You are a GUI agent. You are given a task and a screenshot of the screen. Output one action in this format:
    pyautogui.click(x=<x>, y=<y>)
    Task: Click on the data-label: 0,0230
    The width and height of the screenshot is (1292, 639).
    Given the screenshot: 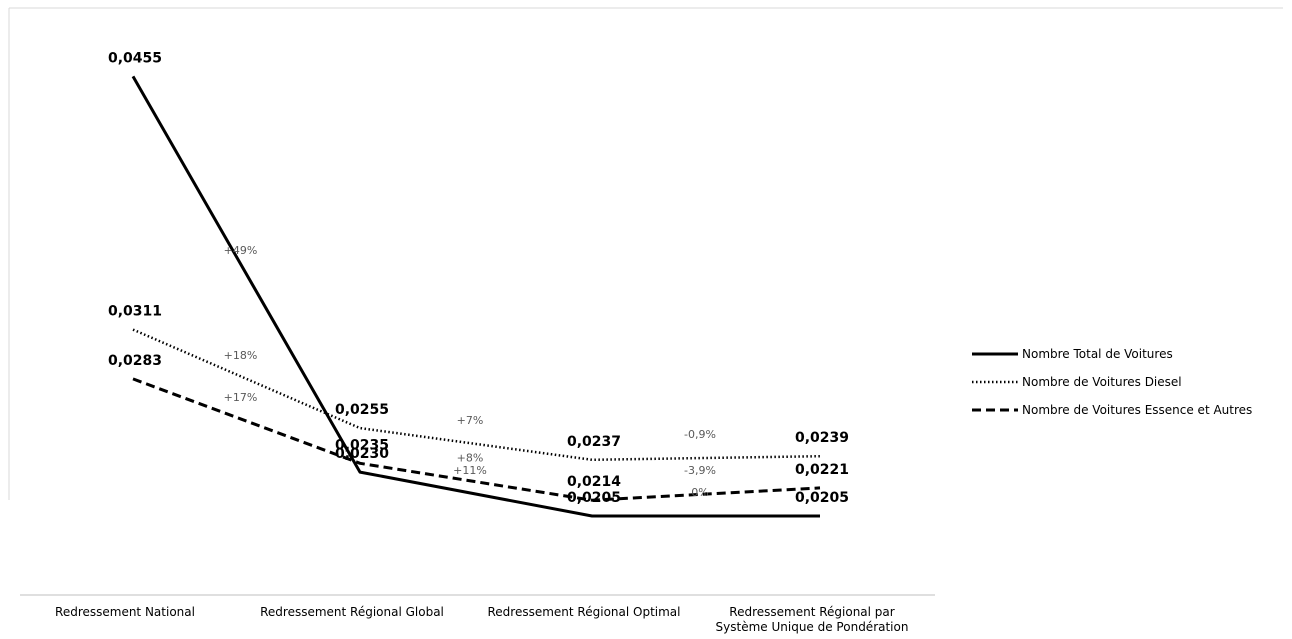 What is the action you would take?
    pyautogui.click(x=362, y=454)
    